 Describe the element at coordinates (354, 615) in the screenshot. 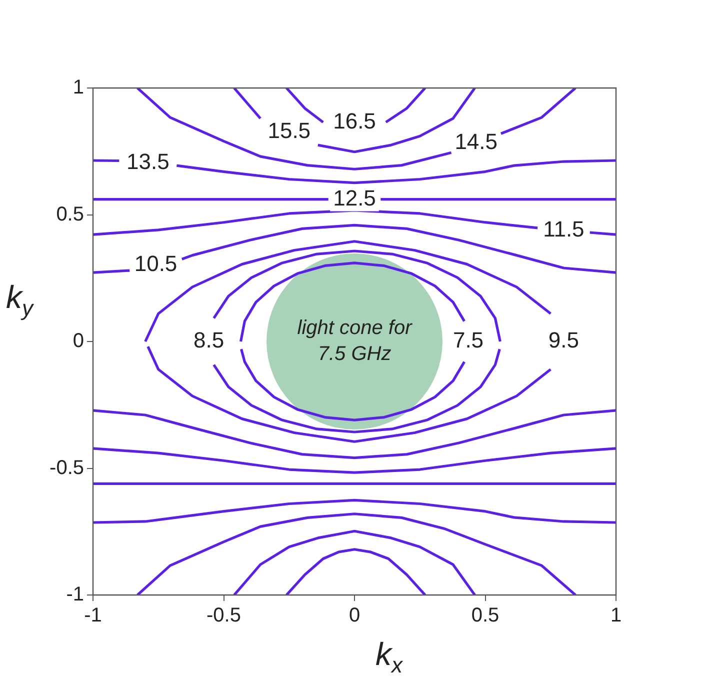

I see `x-tick-label: 0` at that location.